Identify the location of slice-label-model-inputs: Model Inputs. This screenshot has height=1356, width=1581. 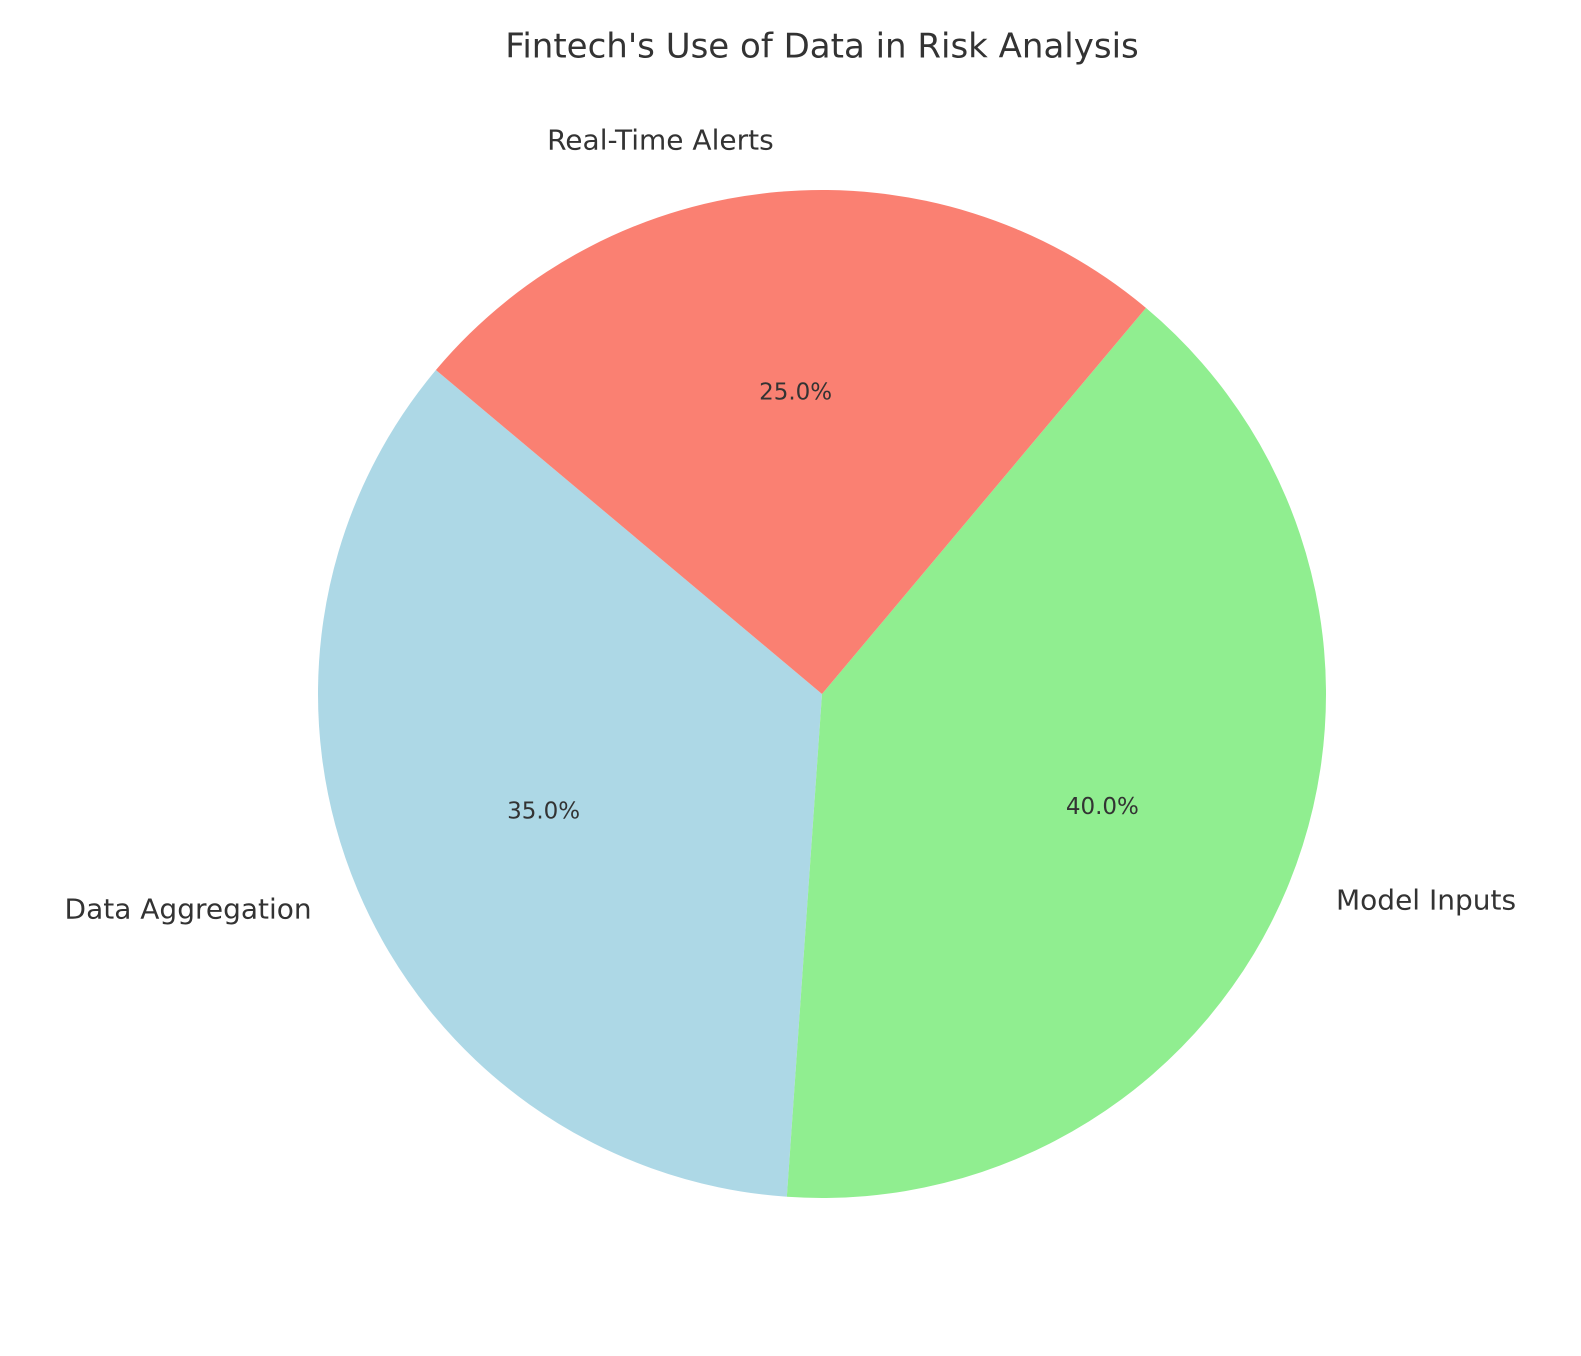
(1426, 900).